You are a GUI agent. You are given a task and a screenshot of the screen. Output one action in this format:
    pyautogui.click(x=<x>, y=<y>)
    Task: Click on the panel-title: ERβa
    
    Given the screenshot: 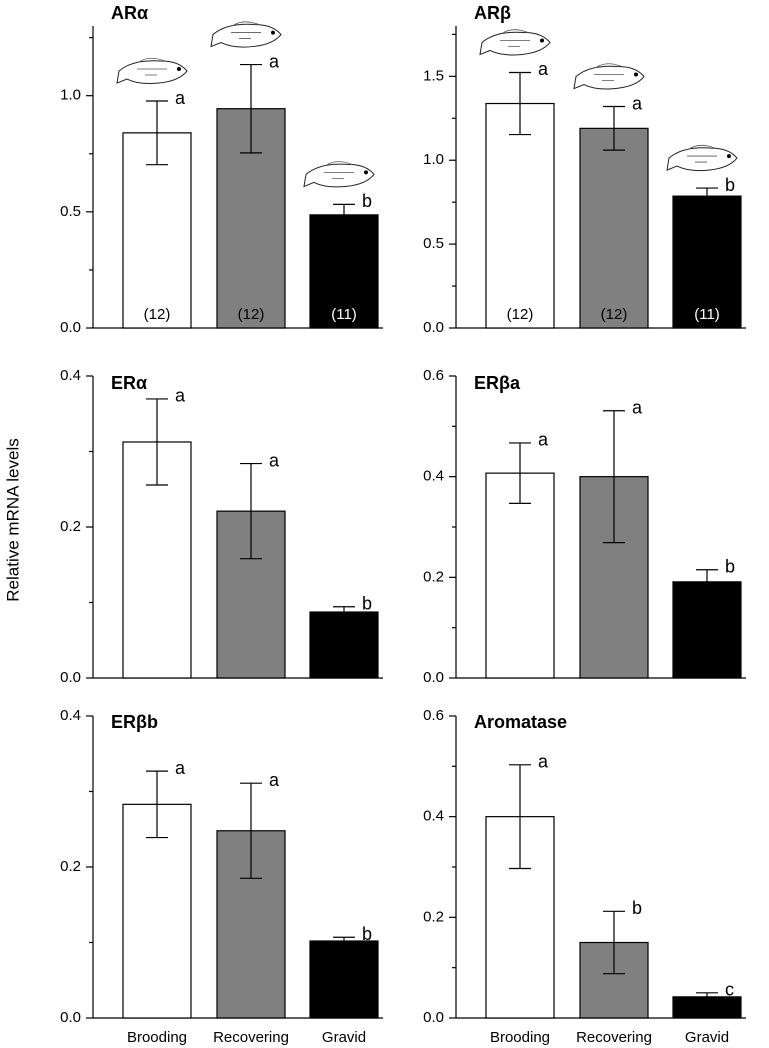 What is the action you would take?
    pyautogui.click(x=497, y=383)
    